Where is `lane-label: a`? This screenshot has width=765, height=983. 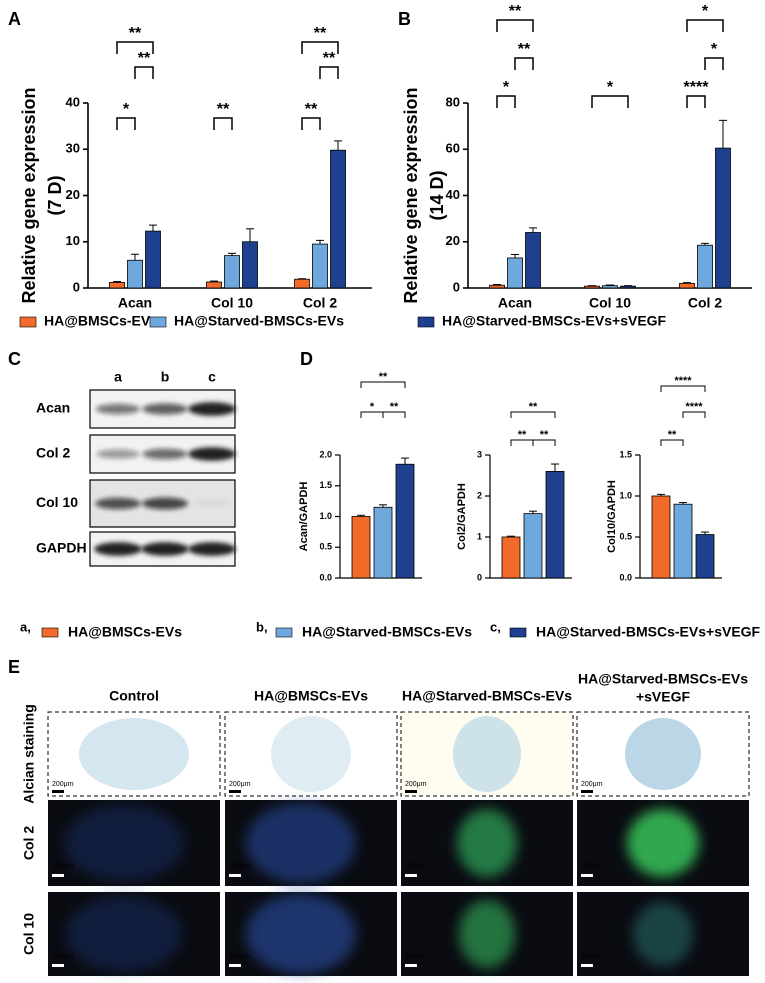 lane-label: a is located at coordinates (118, 377).